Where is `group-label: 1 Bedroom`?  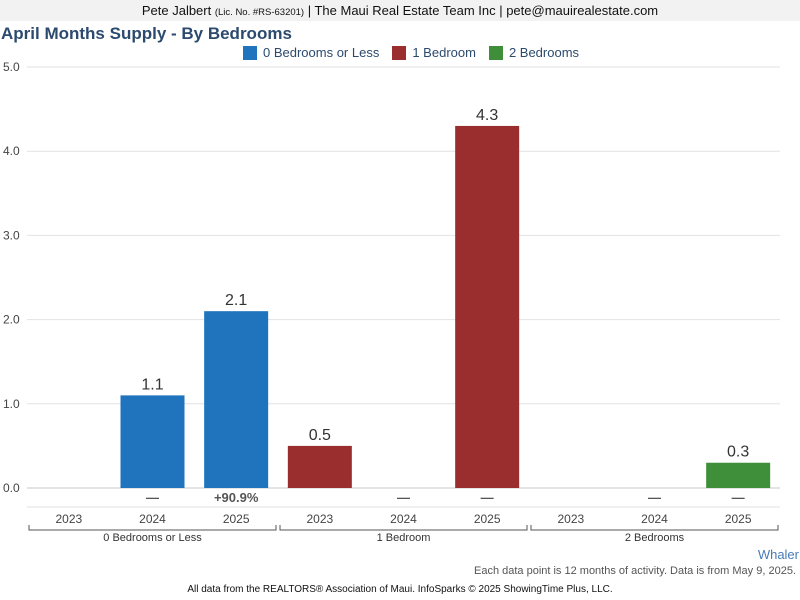 group-label: 1 Bedroom is located at coordinates (404, 538).